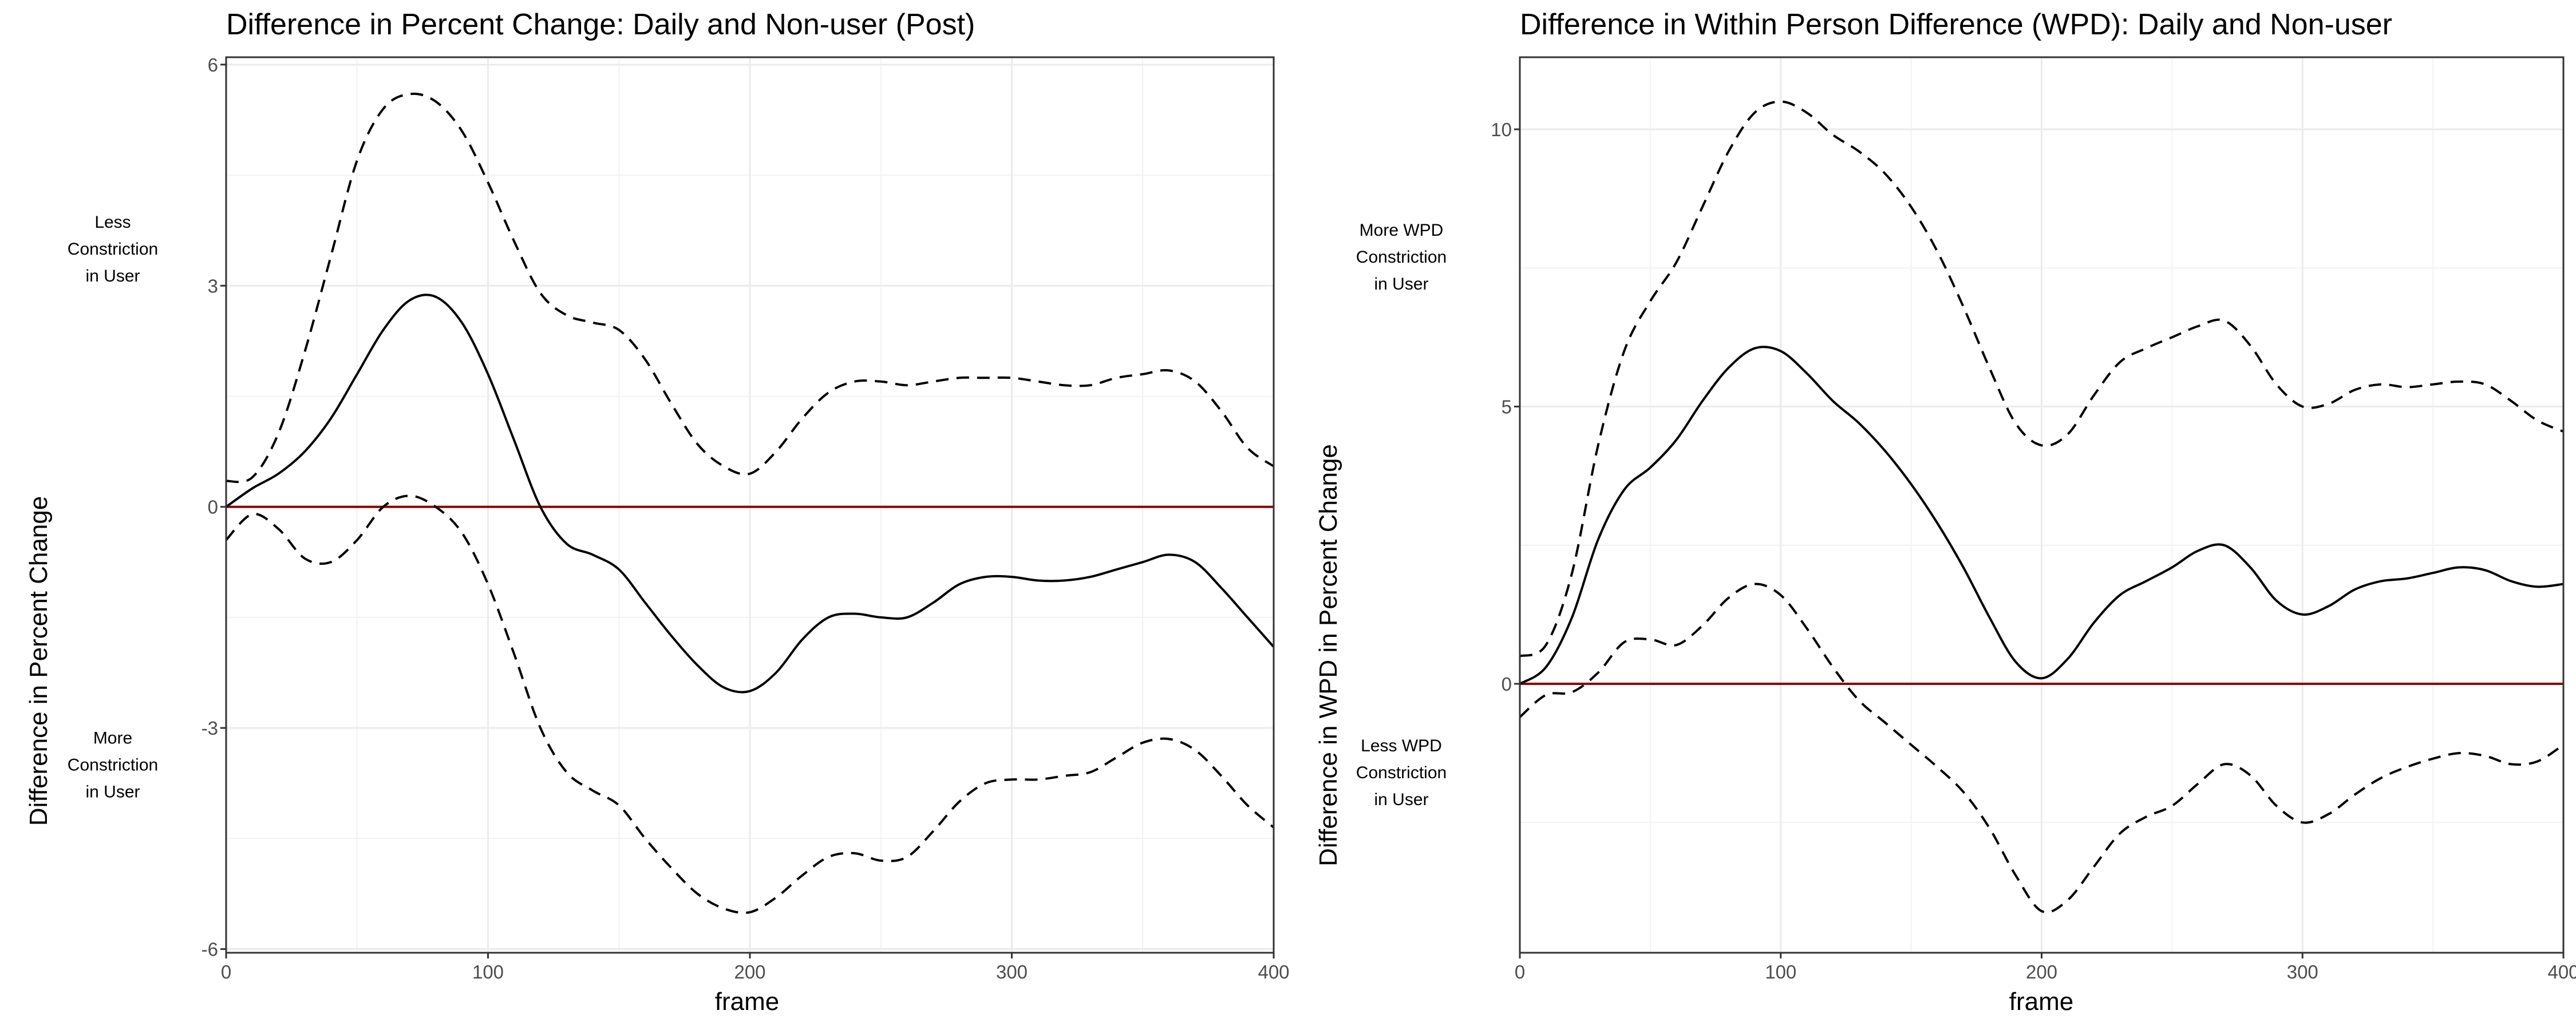 The height and width of the screenshot is (1030, 2576). Describe the element at coordinates (1328, 655) in the screenshot. I see `right-y-axis-label: Difference in WPD in Percent Change` at that location.